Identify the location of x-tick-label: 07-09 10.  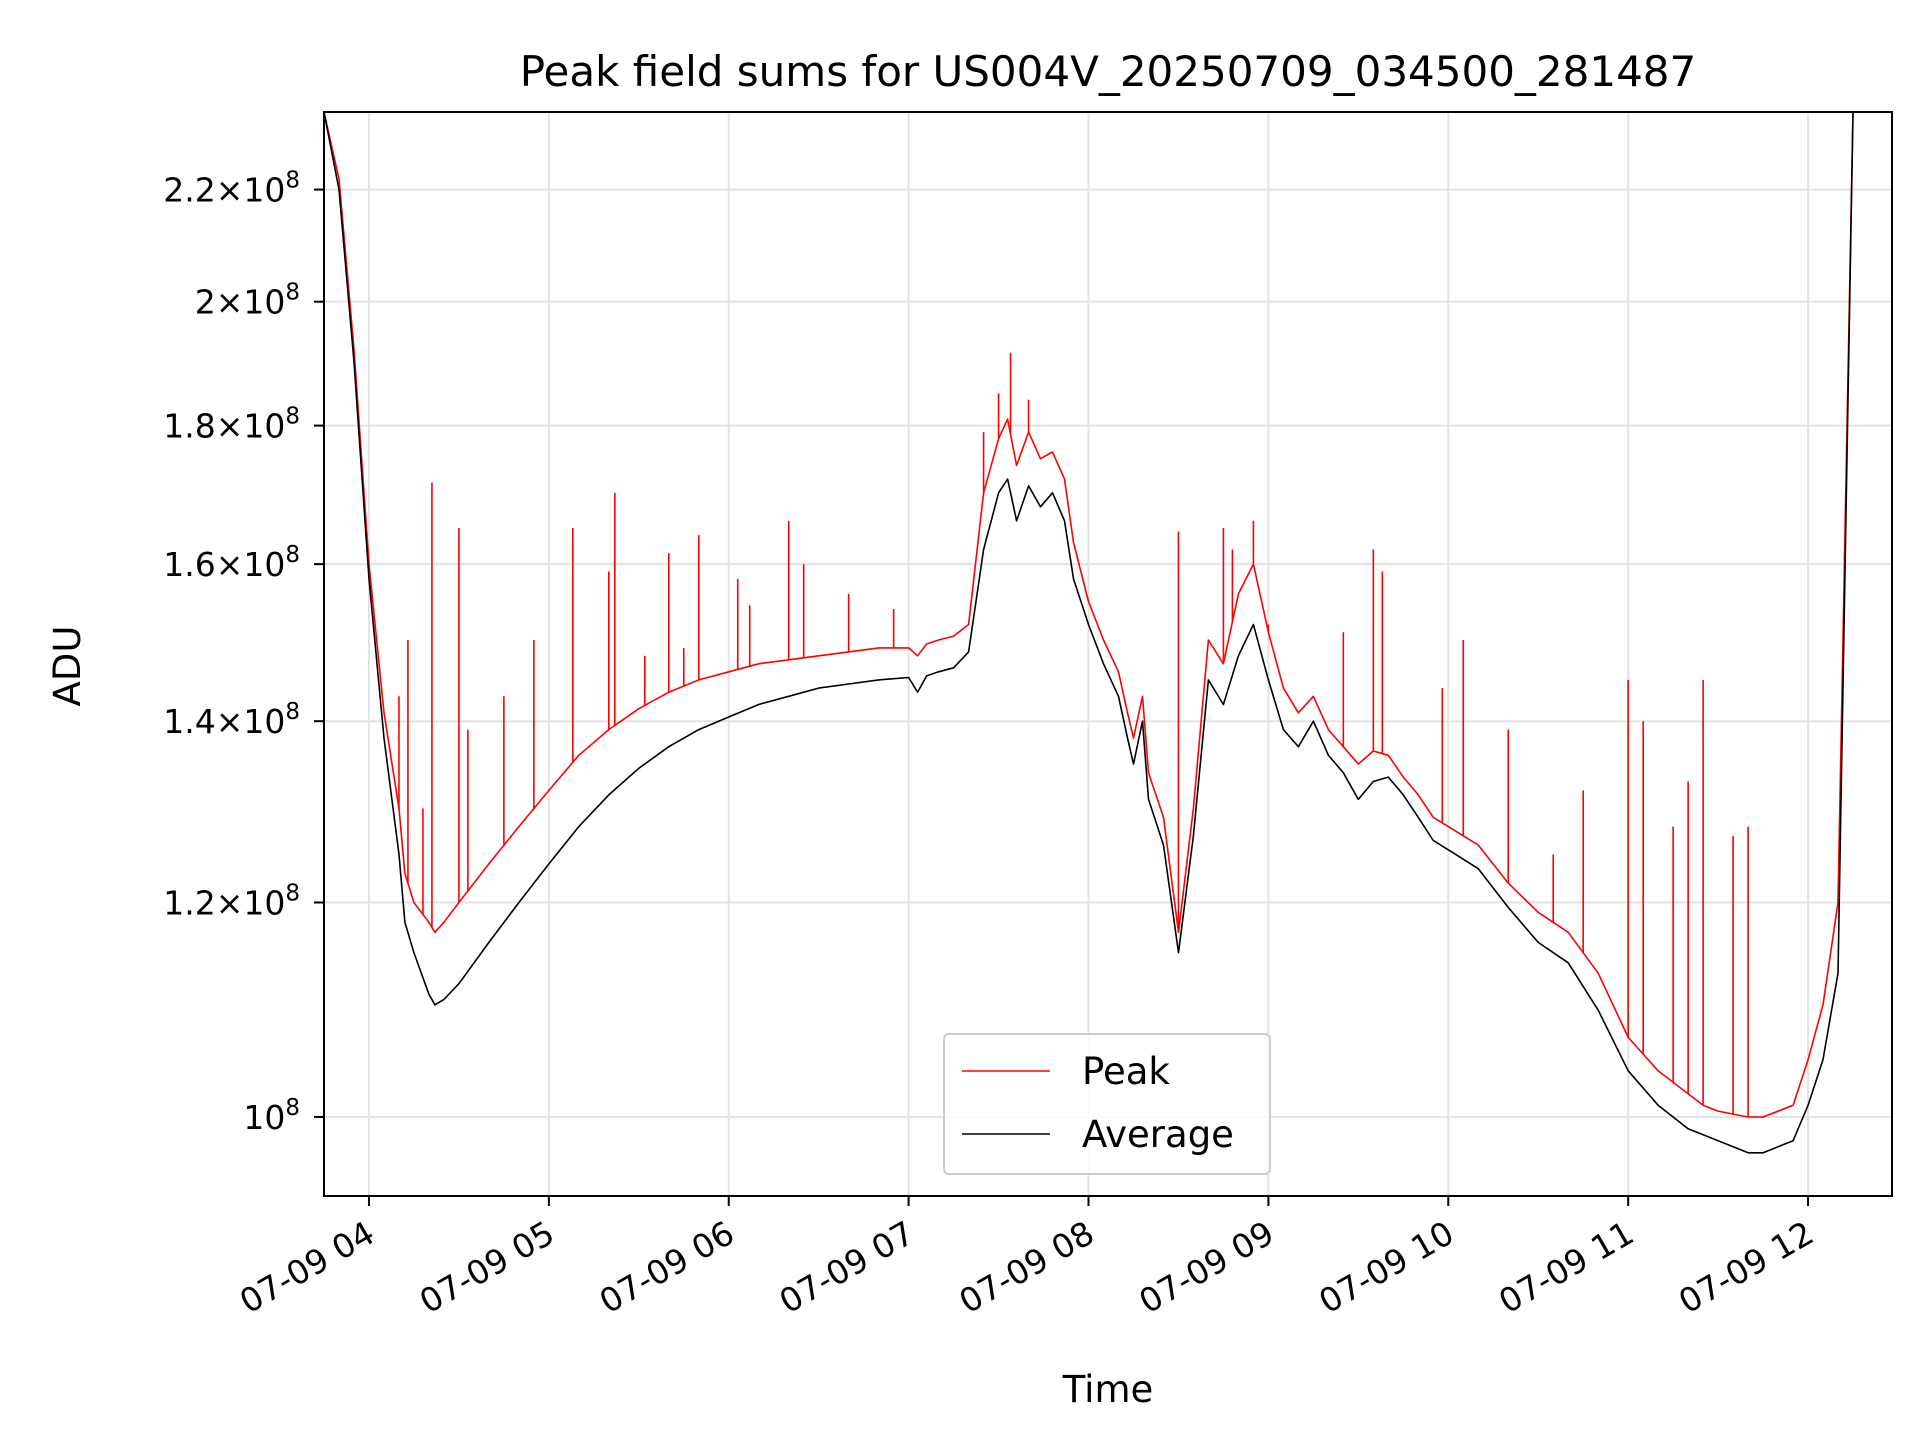
(1386, 1267).